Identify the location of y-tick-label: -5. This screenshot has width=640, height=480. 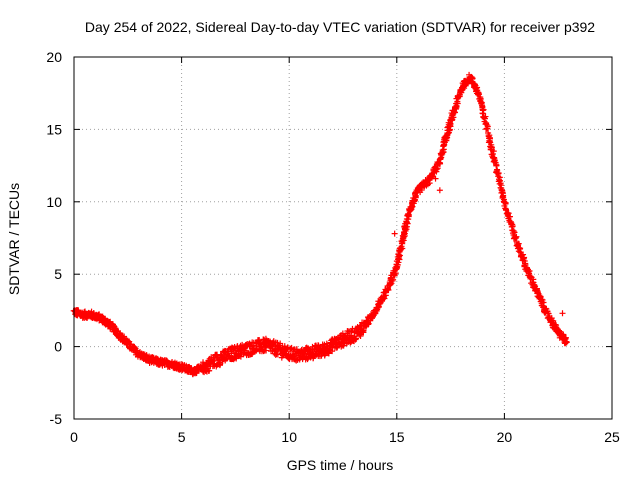
(56, 419).